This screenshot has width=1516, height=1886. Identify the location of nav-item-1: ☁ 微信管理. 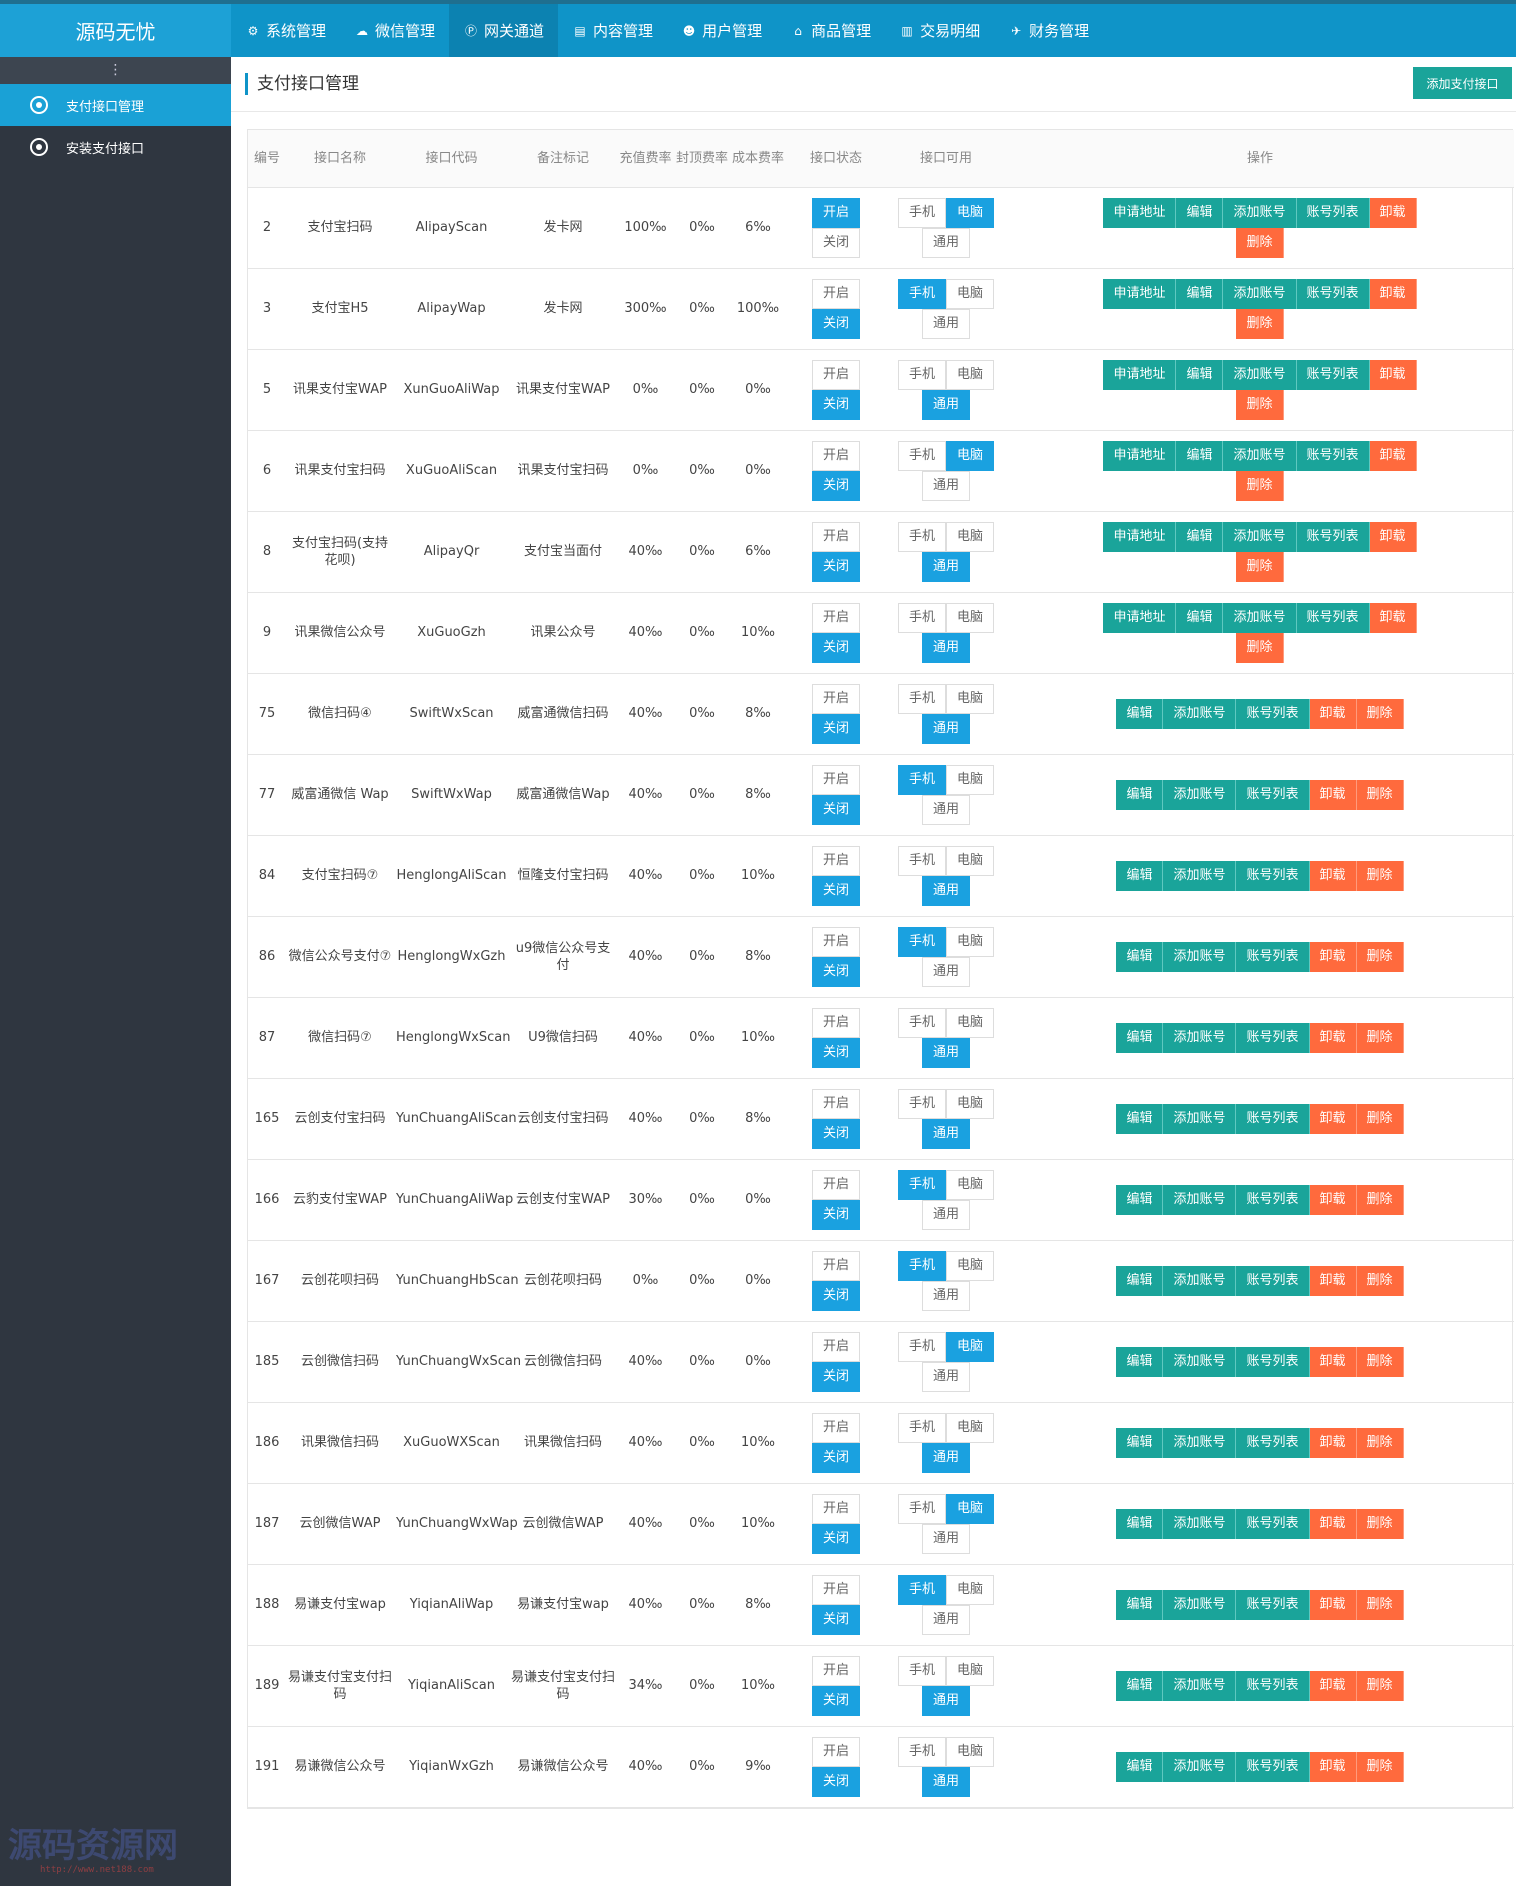
(394, 30).